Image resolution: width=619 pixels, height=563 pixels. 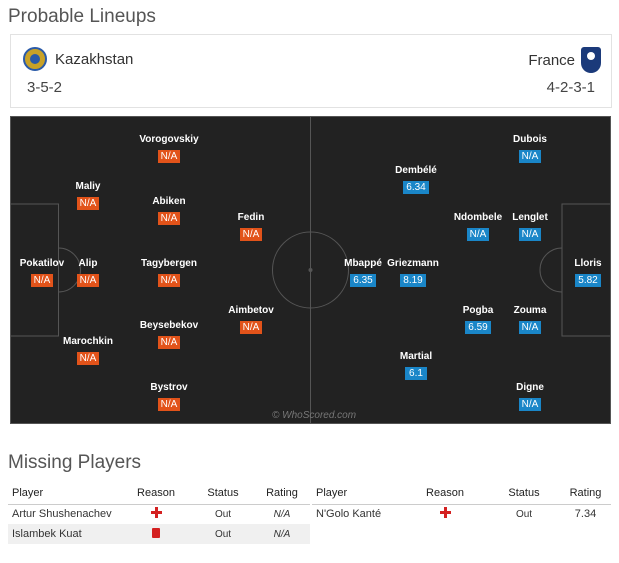 What do you see at coordinates (349, 514) in the screenshot?
I see `missing-player-name: N'Golo Kanté` at bounding box center [349, 514].